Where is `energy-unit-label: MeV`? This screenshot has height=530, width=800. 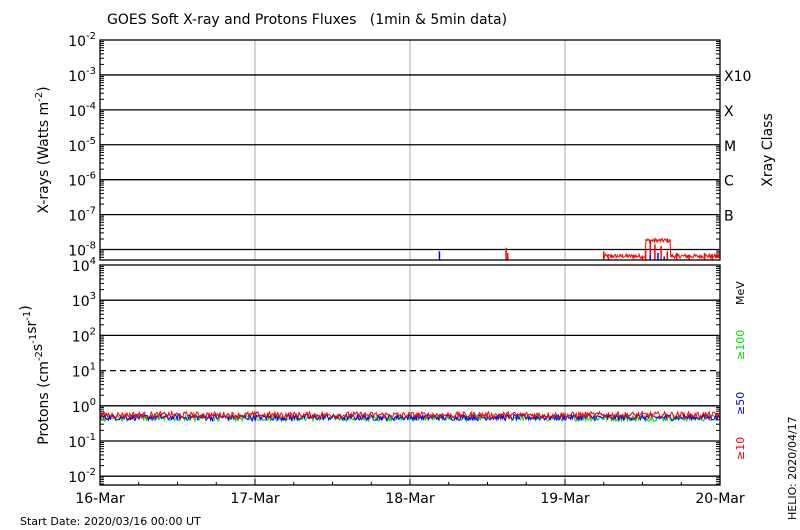 energy-unit-label: MeV is located at coordinates (740, 293).